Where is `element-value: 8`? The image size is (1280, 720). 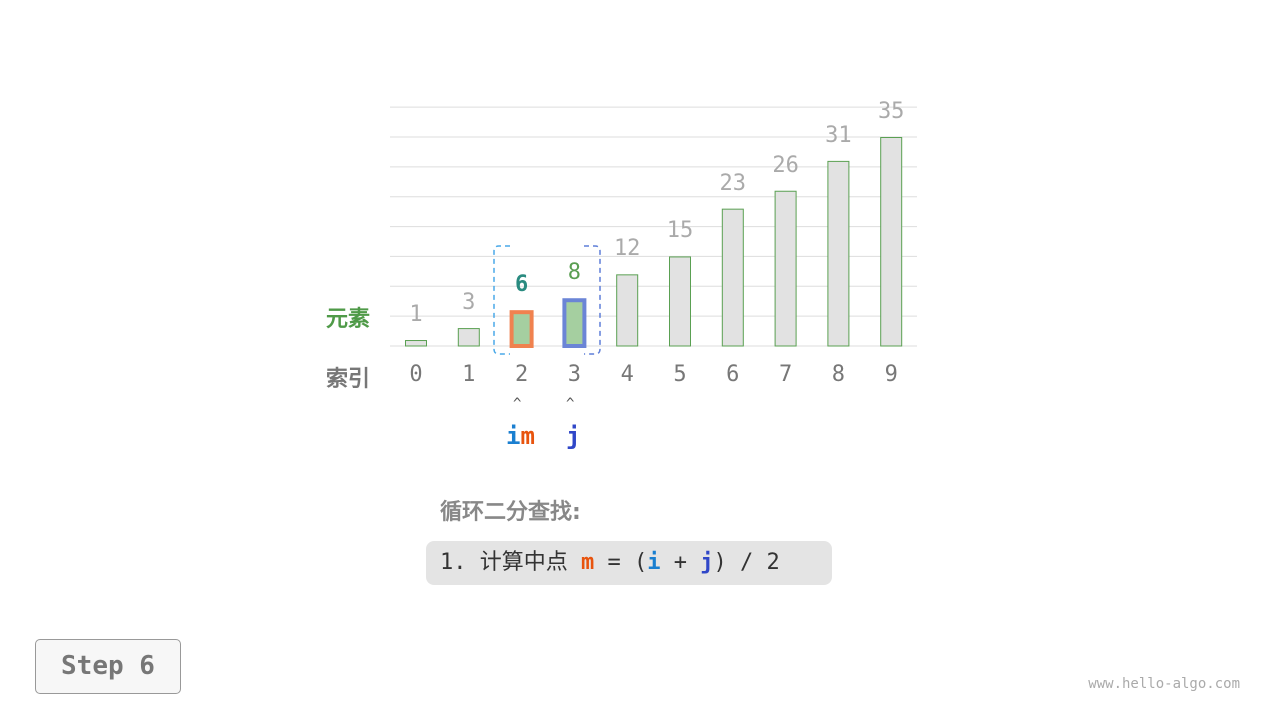
element-value: 8 is located at coordinates (574, 273).